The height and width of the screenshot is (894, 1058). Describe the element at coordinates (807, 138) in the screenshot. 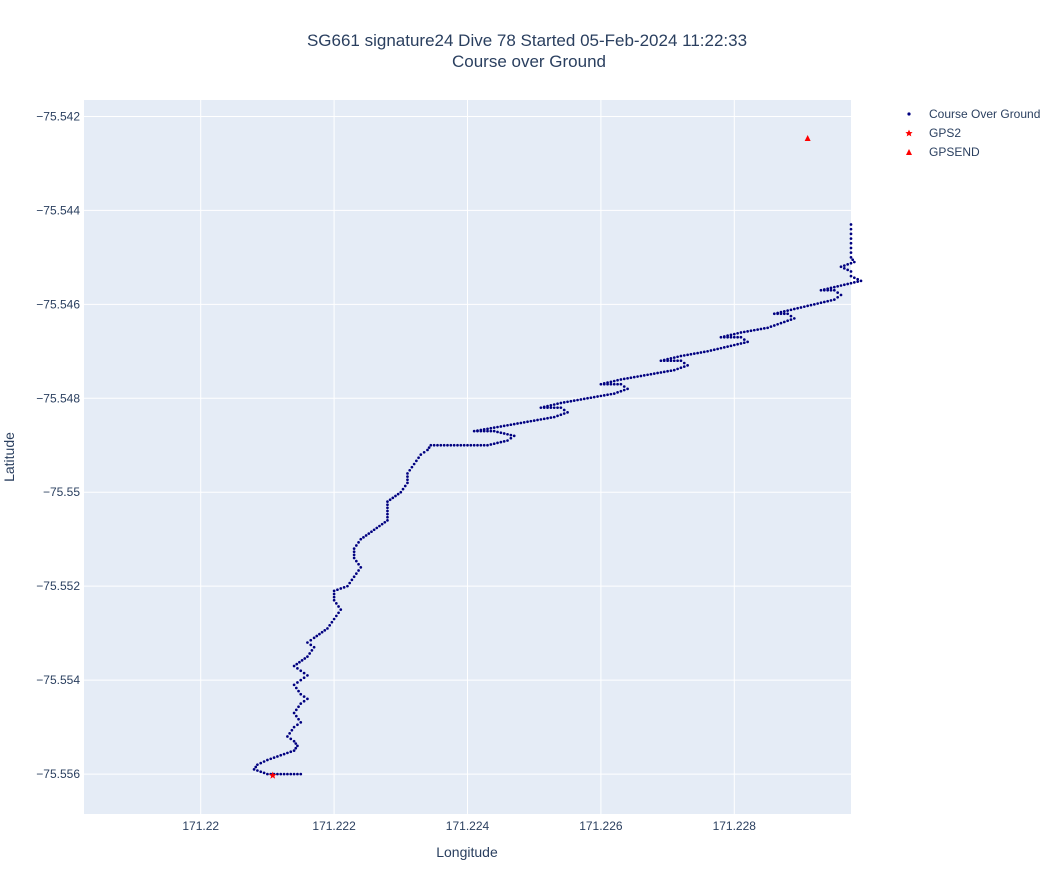

I see `gpsend-triangle-marker` at that location.